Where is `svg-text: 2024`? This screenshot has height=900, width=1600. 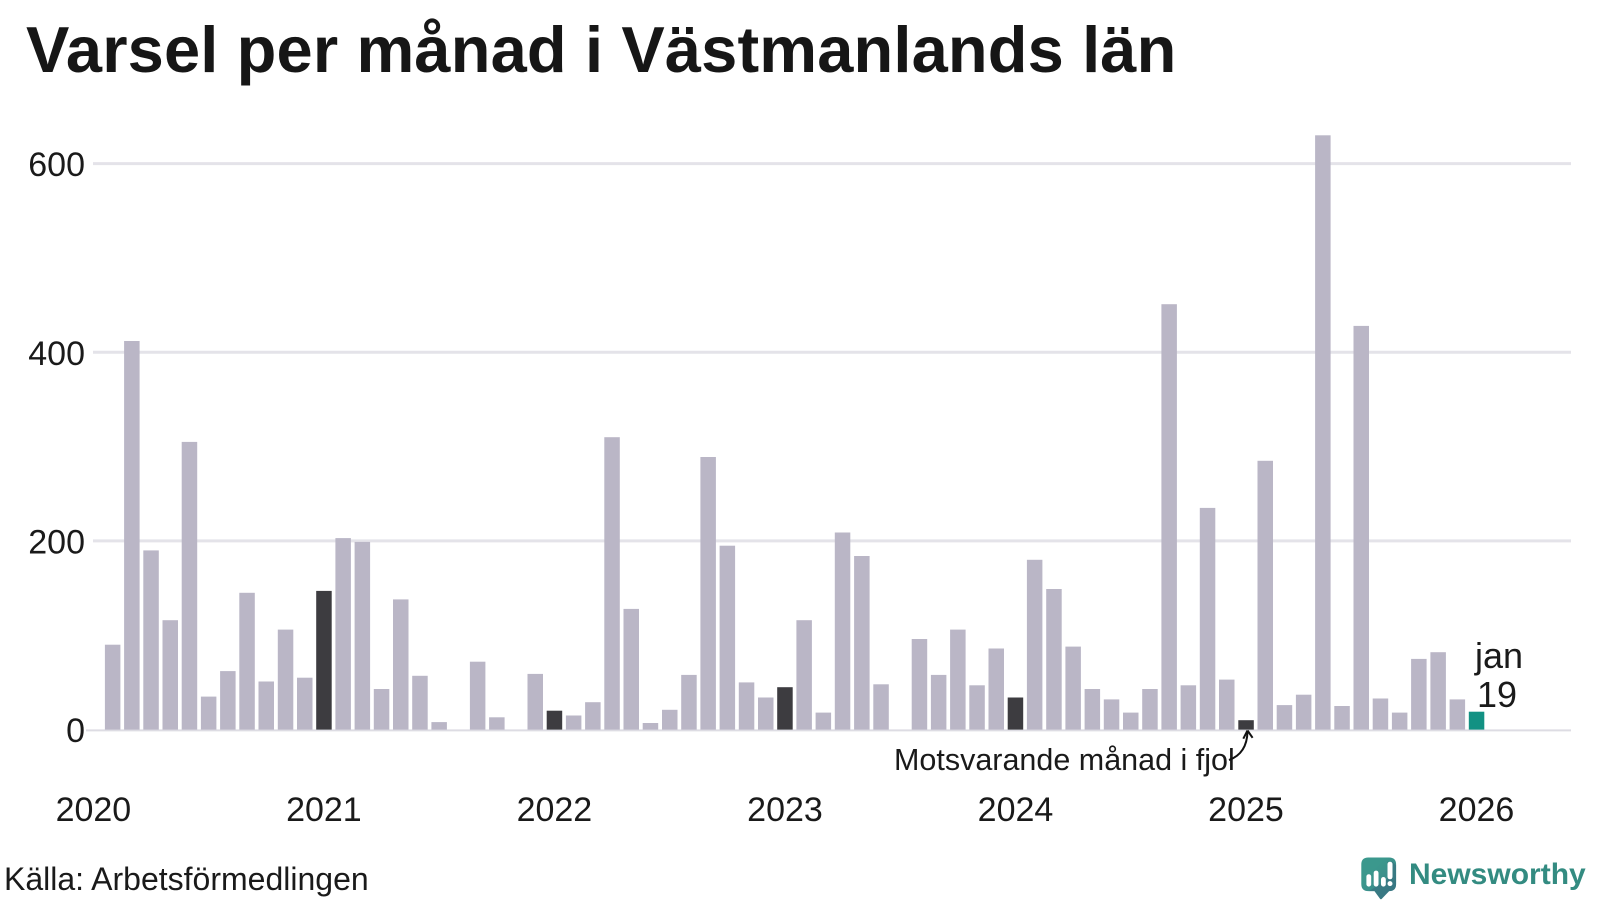
svg-text: 2024 is located at coordinates (1016, 810).